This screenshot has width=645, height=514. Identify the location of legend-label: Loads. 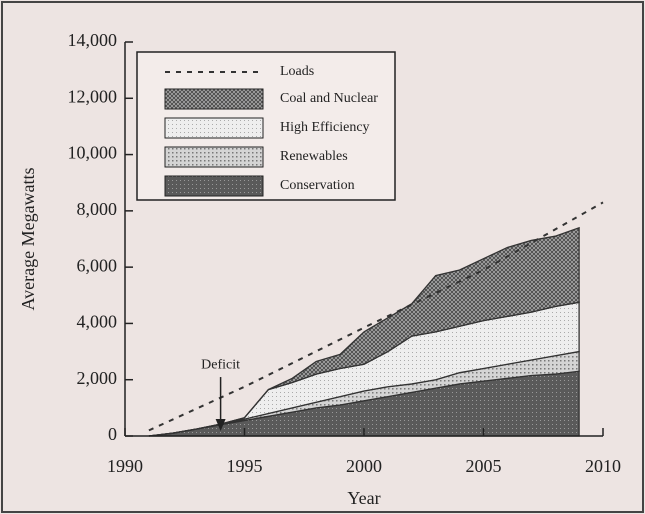
(297, 71).